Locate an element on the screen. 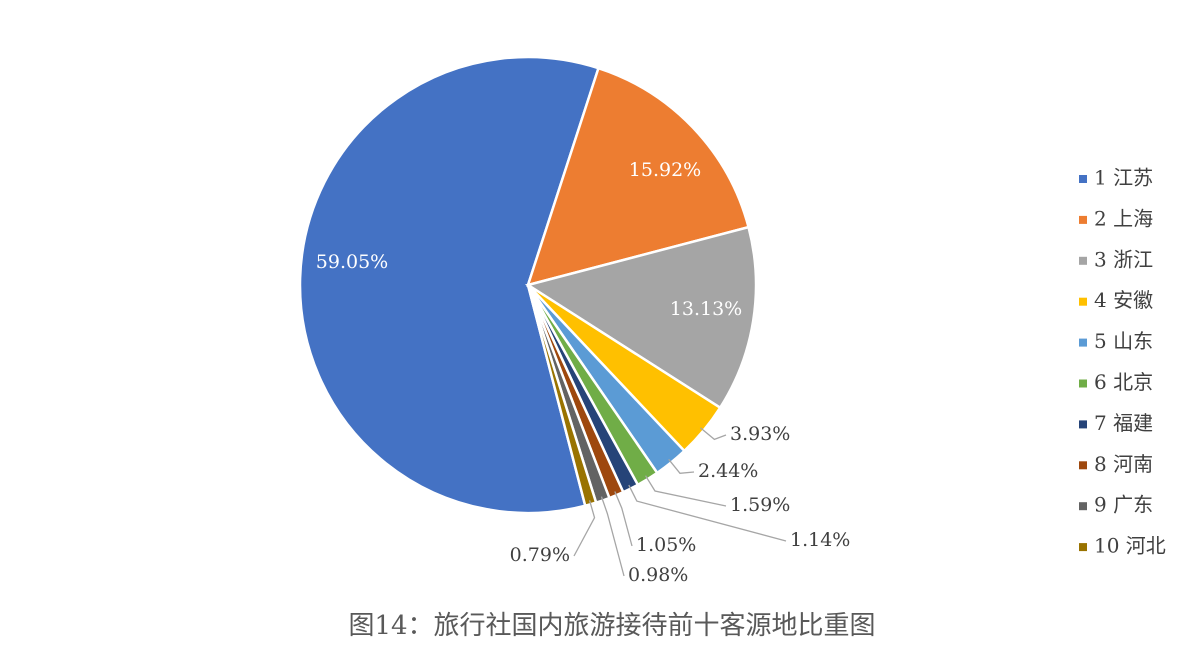 This screenshot has width=1196, height=657. legend-label: 5 山东 is located at coordinates (1123, 341).